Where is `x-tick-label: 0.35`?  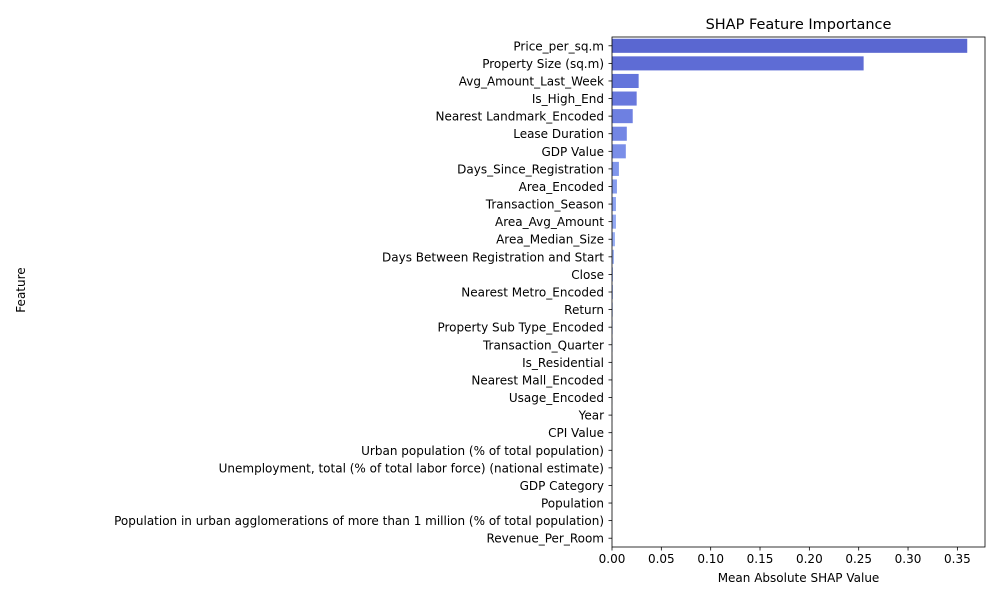
x-tick-label: 0.35 is located at coordinates (957, 559).